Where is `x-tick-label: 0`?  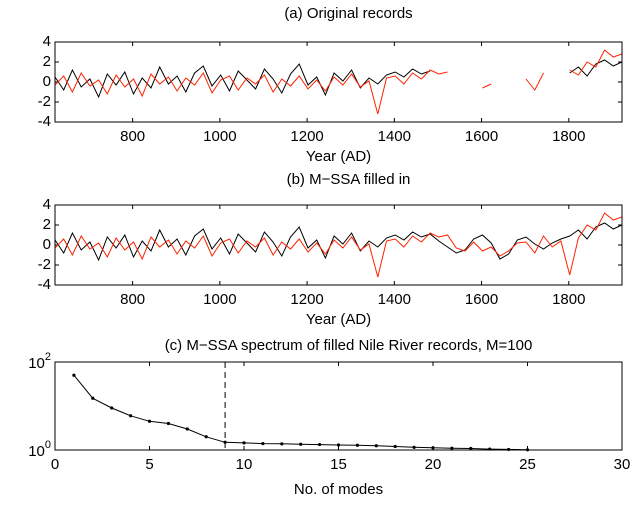 x-tick-label: 0 is located at coordinates (55, 464).